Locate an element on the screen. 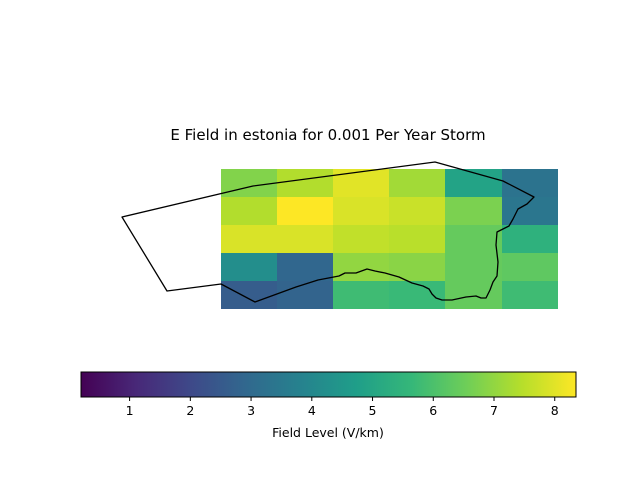 The height and width of the screenshot is (480, 640). colorbar: 1 2 3 4 5 6 7 8 Field Level (V/km) is located at coordinates (328, 405).